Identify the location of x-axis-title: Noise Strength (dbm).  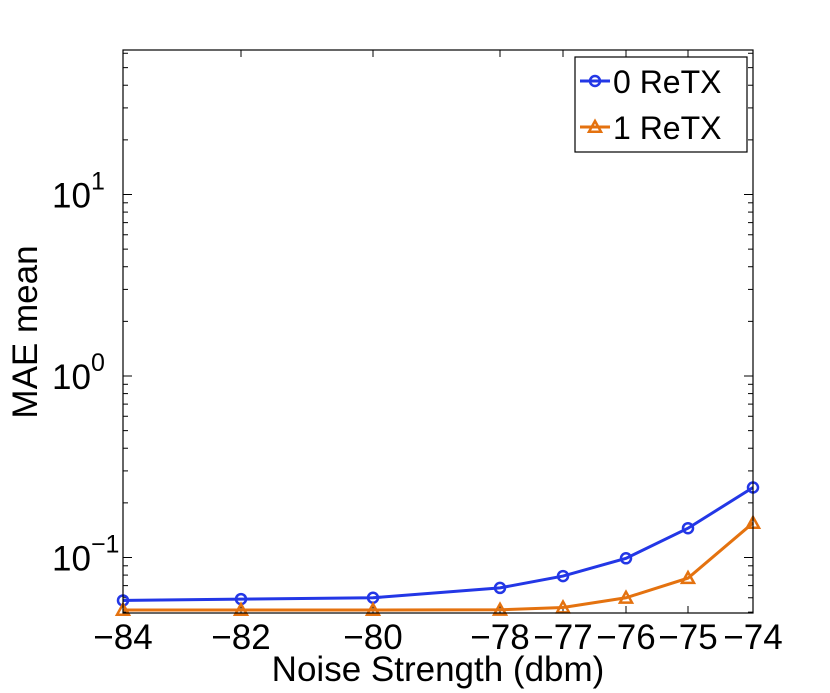
(438, 669).